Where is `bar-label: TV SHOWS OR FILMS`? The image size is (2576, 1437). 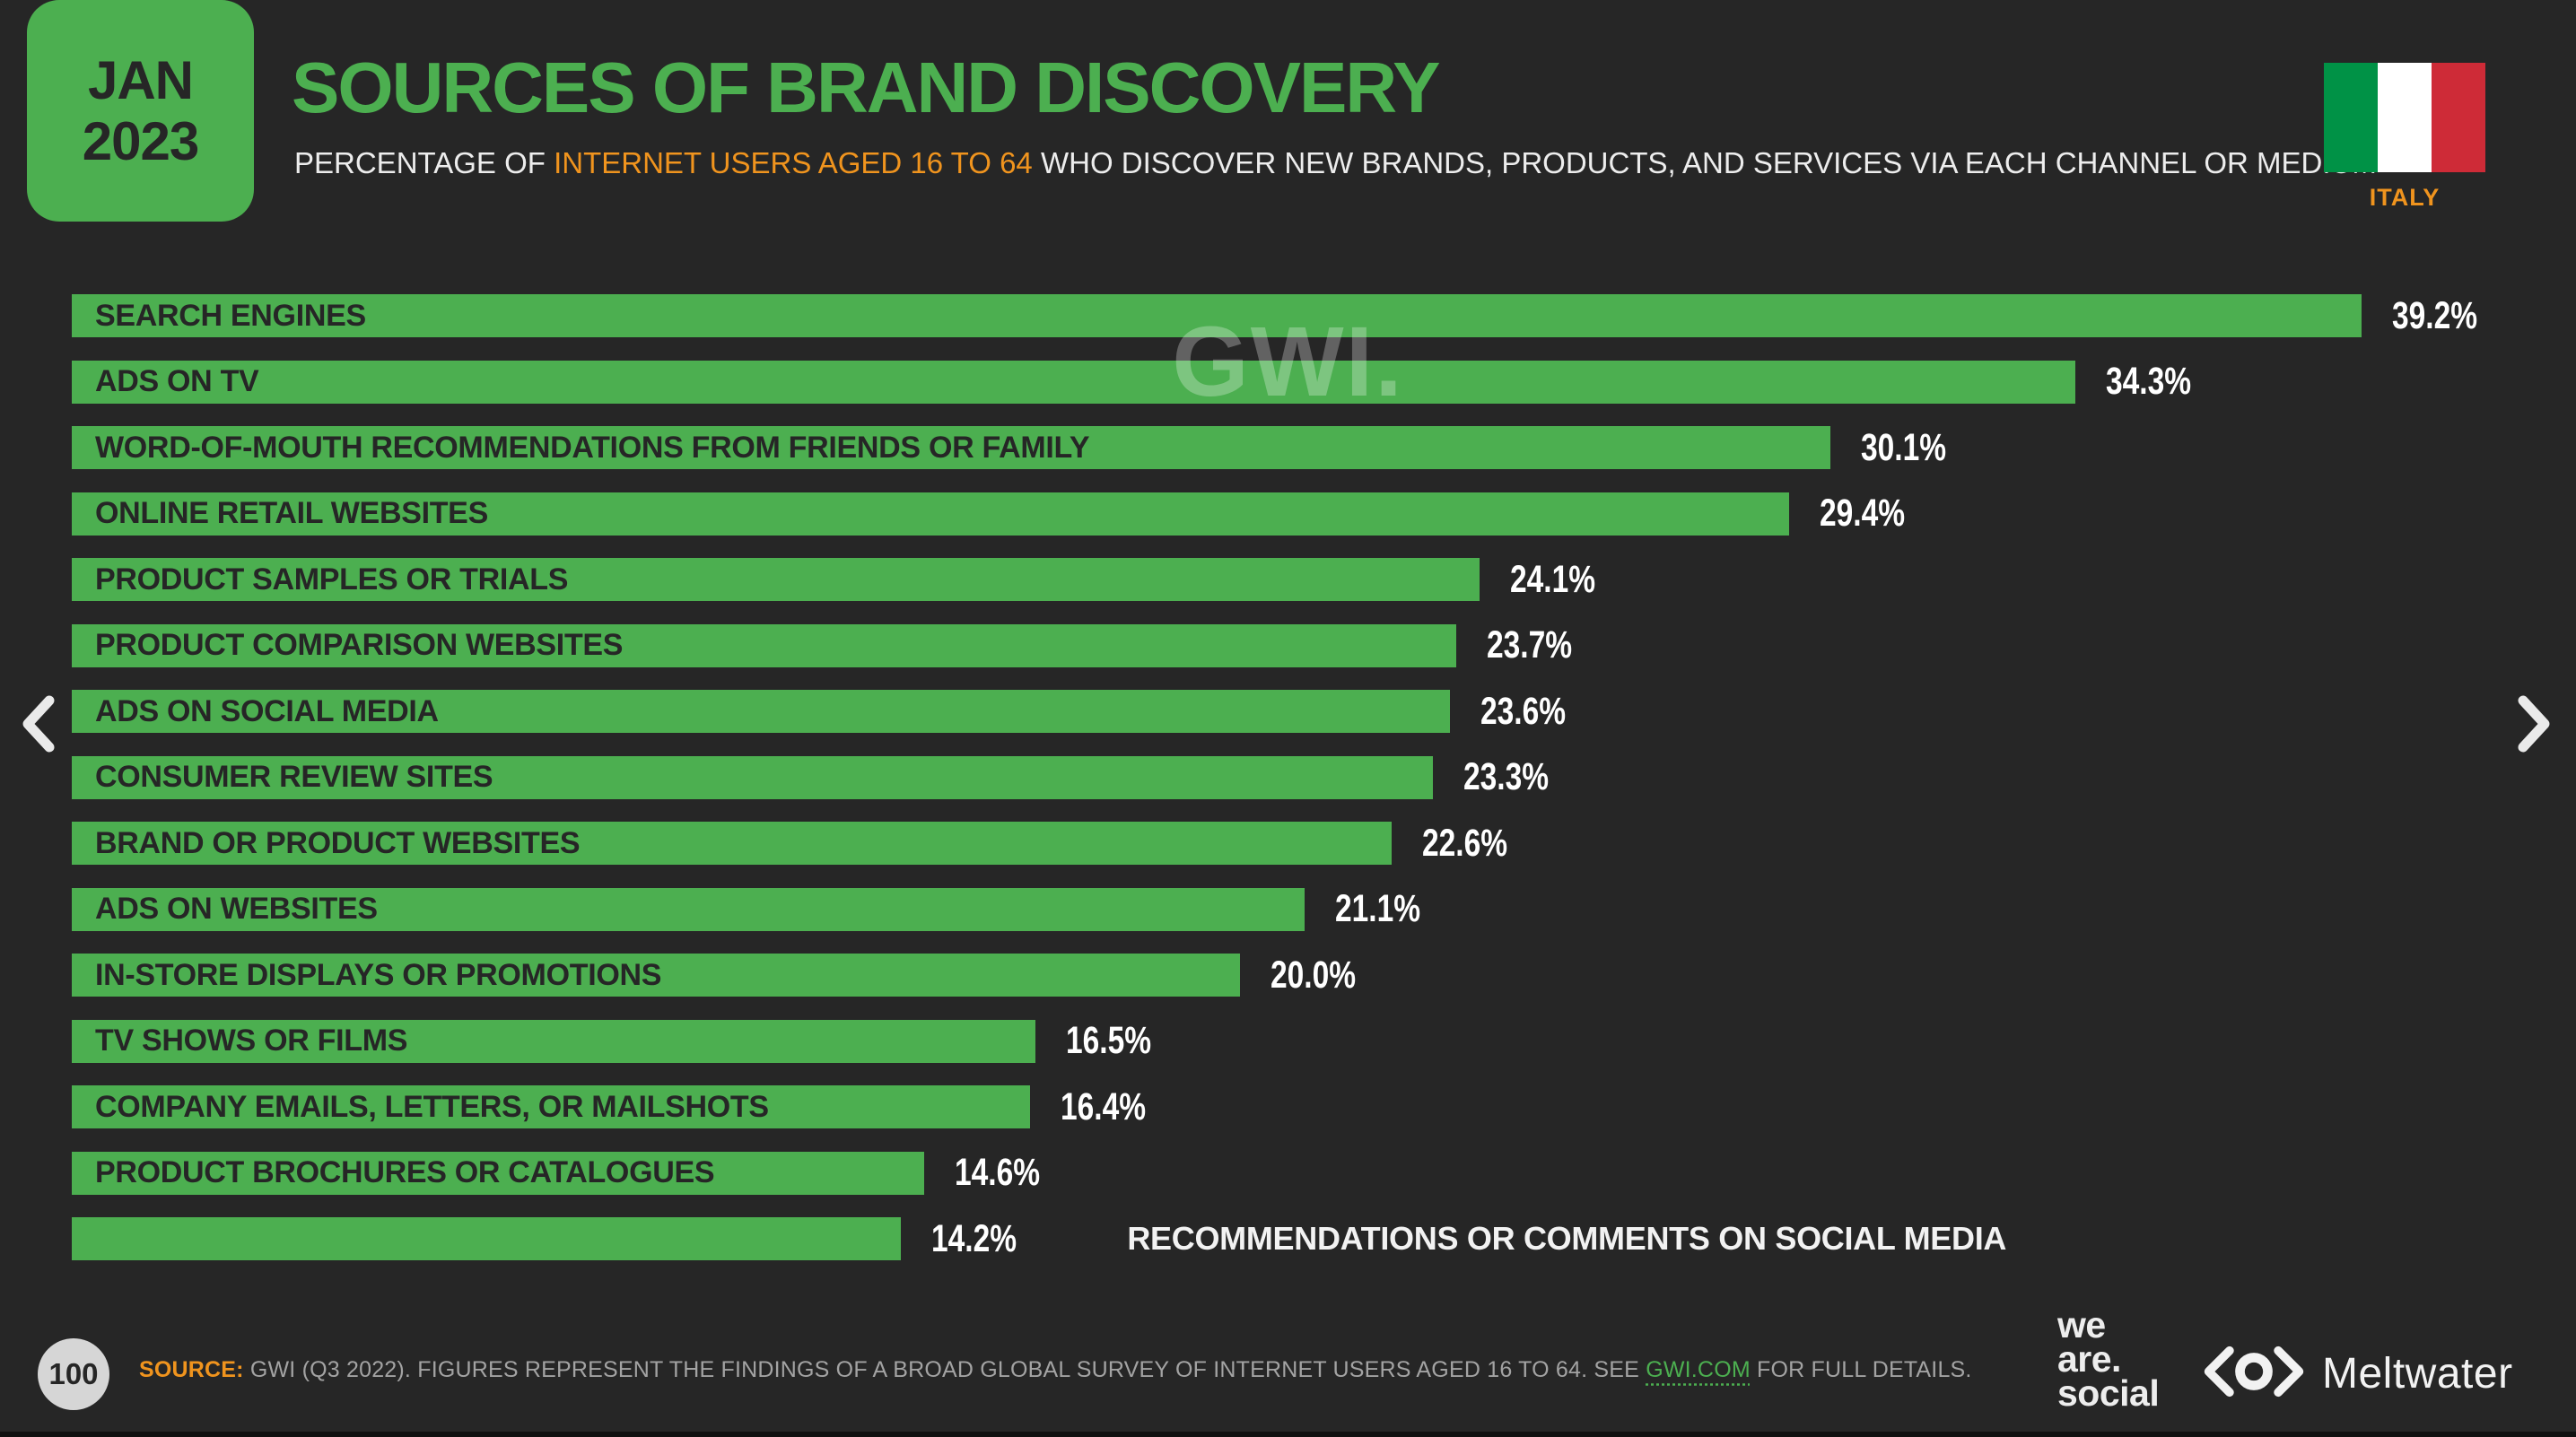
bar-label: TV SHOWS OR FILMS is located at coordinates (252, 1040).